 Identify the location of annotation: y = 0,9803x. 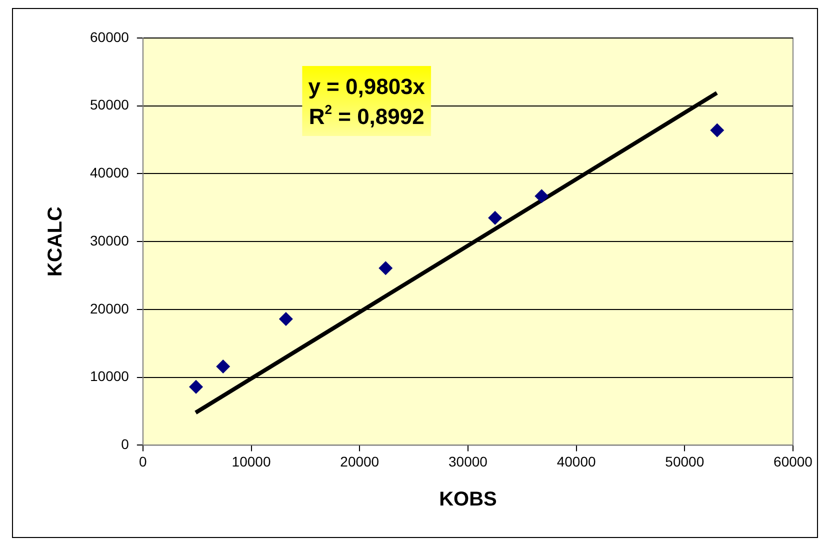
(367, 86).